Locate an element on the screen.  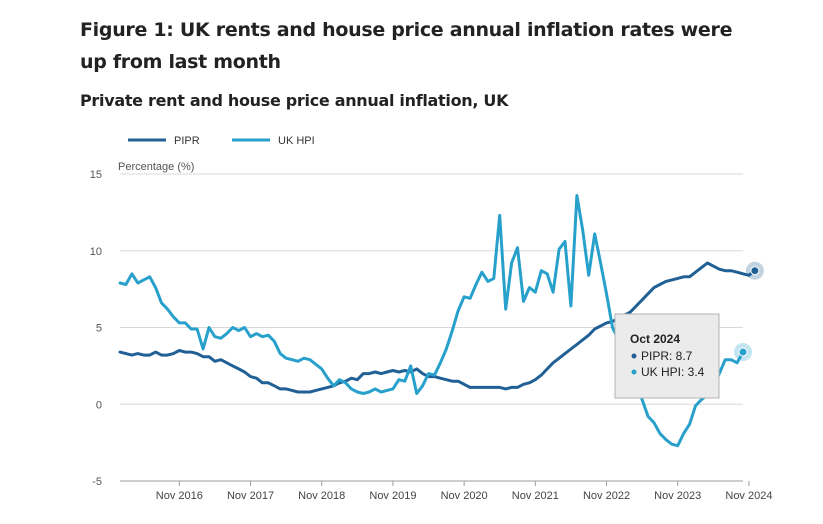
y-tick-label: 15 is located at coordinates (96, 175).